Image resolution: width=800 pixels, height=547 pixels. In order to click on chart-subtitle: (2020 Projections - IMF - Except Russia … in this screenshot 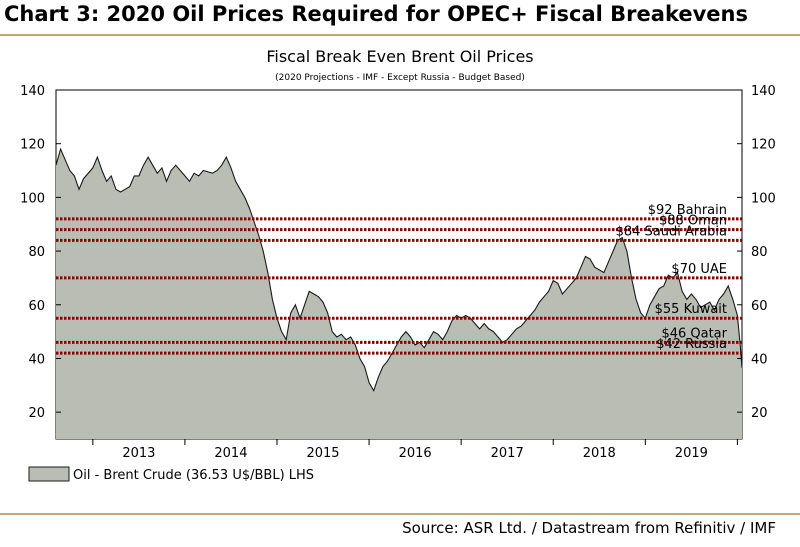, I will do `click(400, 78)`.